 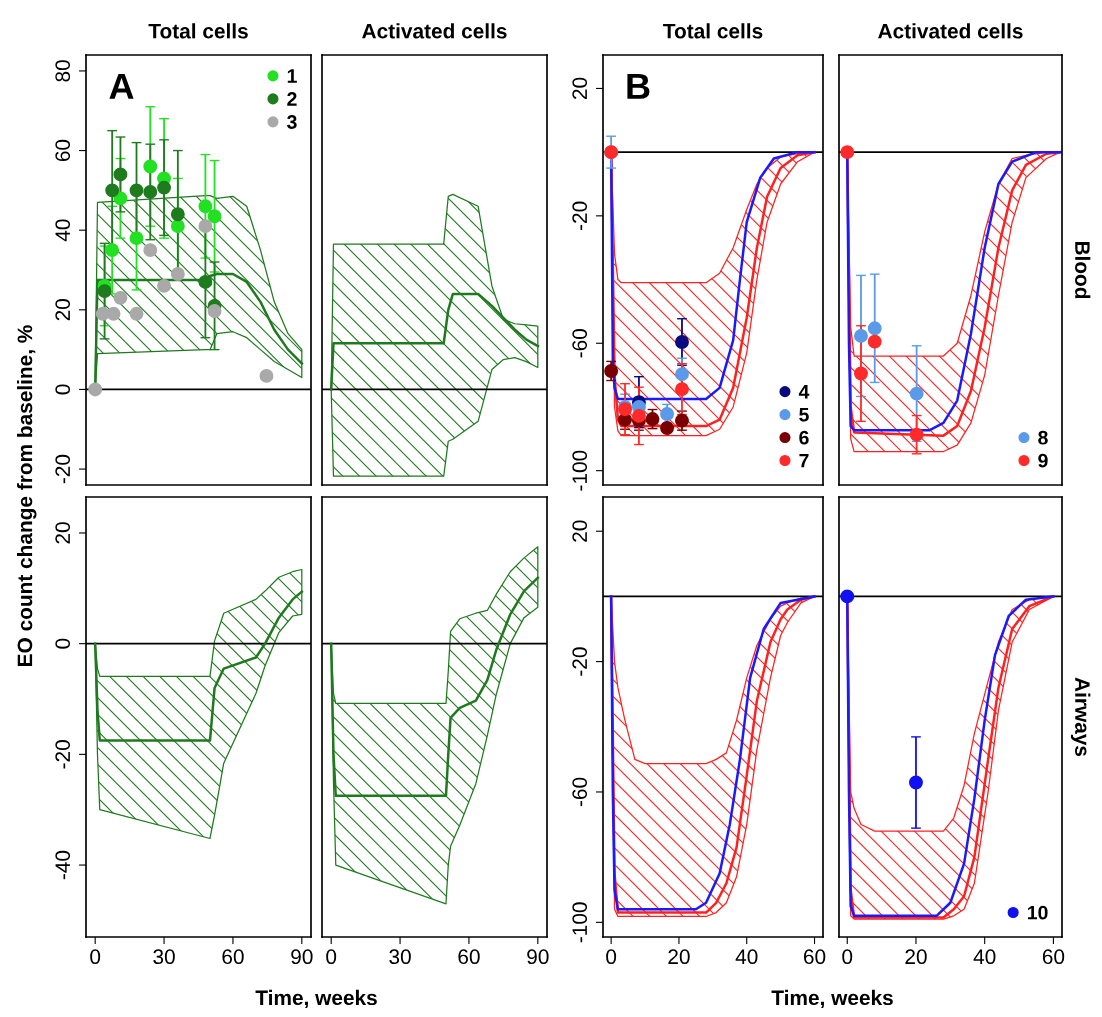 What do you see at coordinates (292, 99) in the screenshot?
I see `legend-label: 2` at bounding box center [292, 99].